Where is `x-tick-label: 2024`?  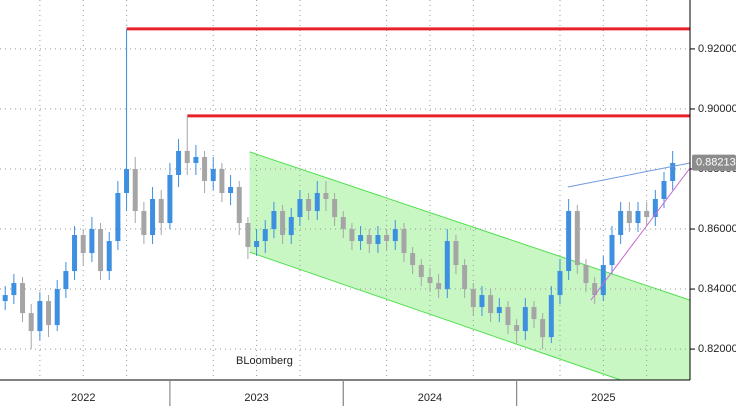 x-tick-label: 2024 is located at coordinates (430, 398).